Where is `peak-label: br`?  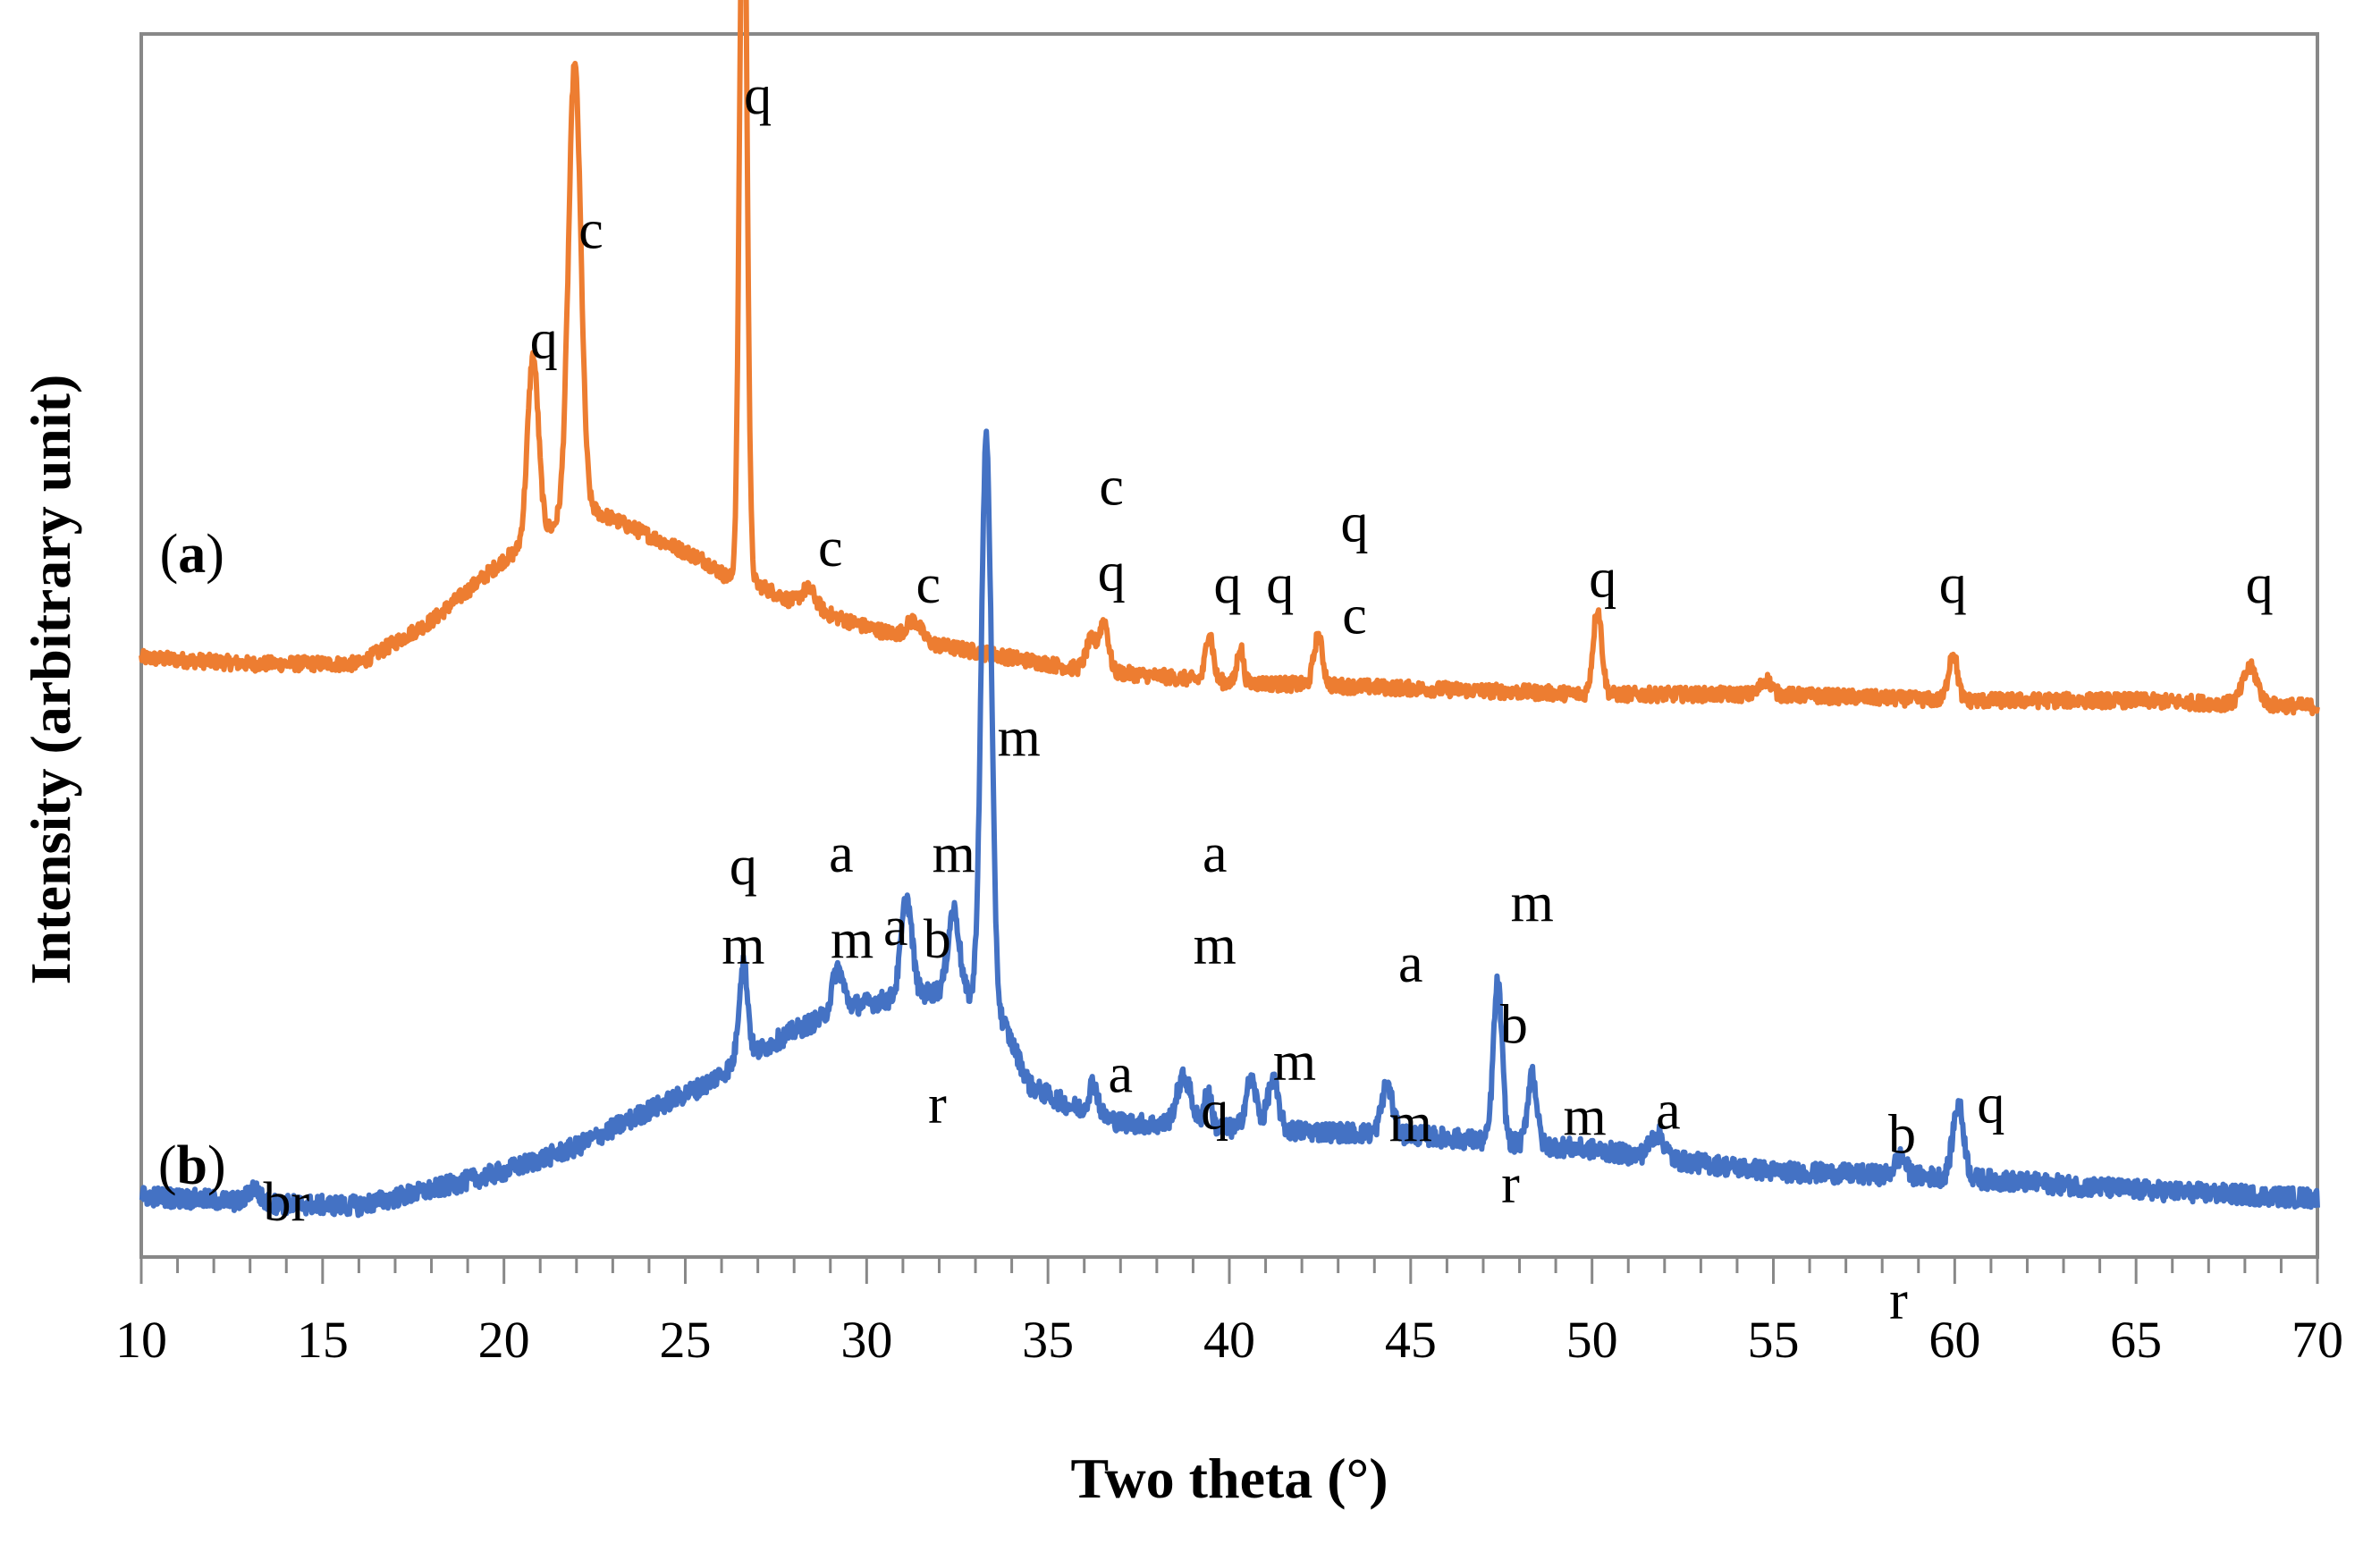 peak-label: br is located at coordinates (286, 1202).